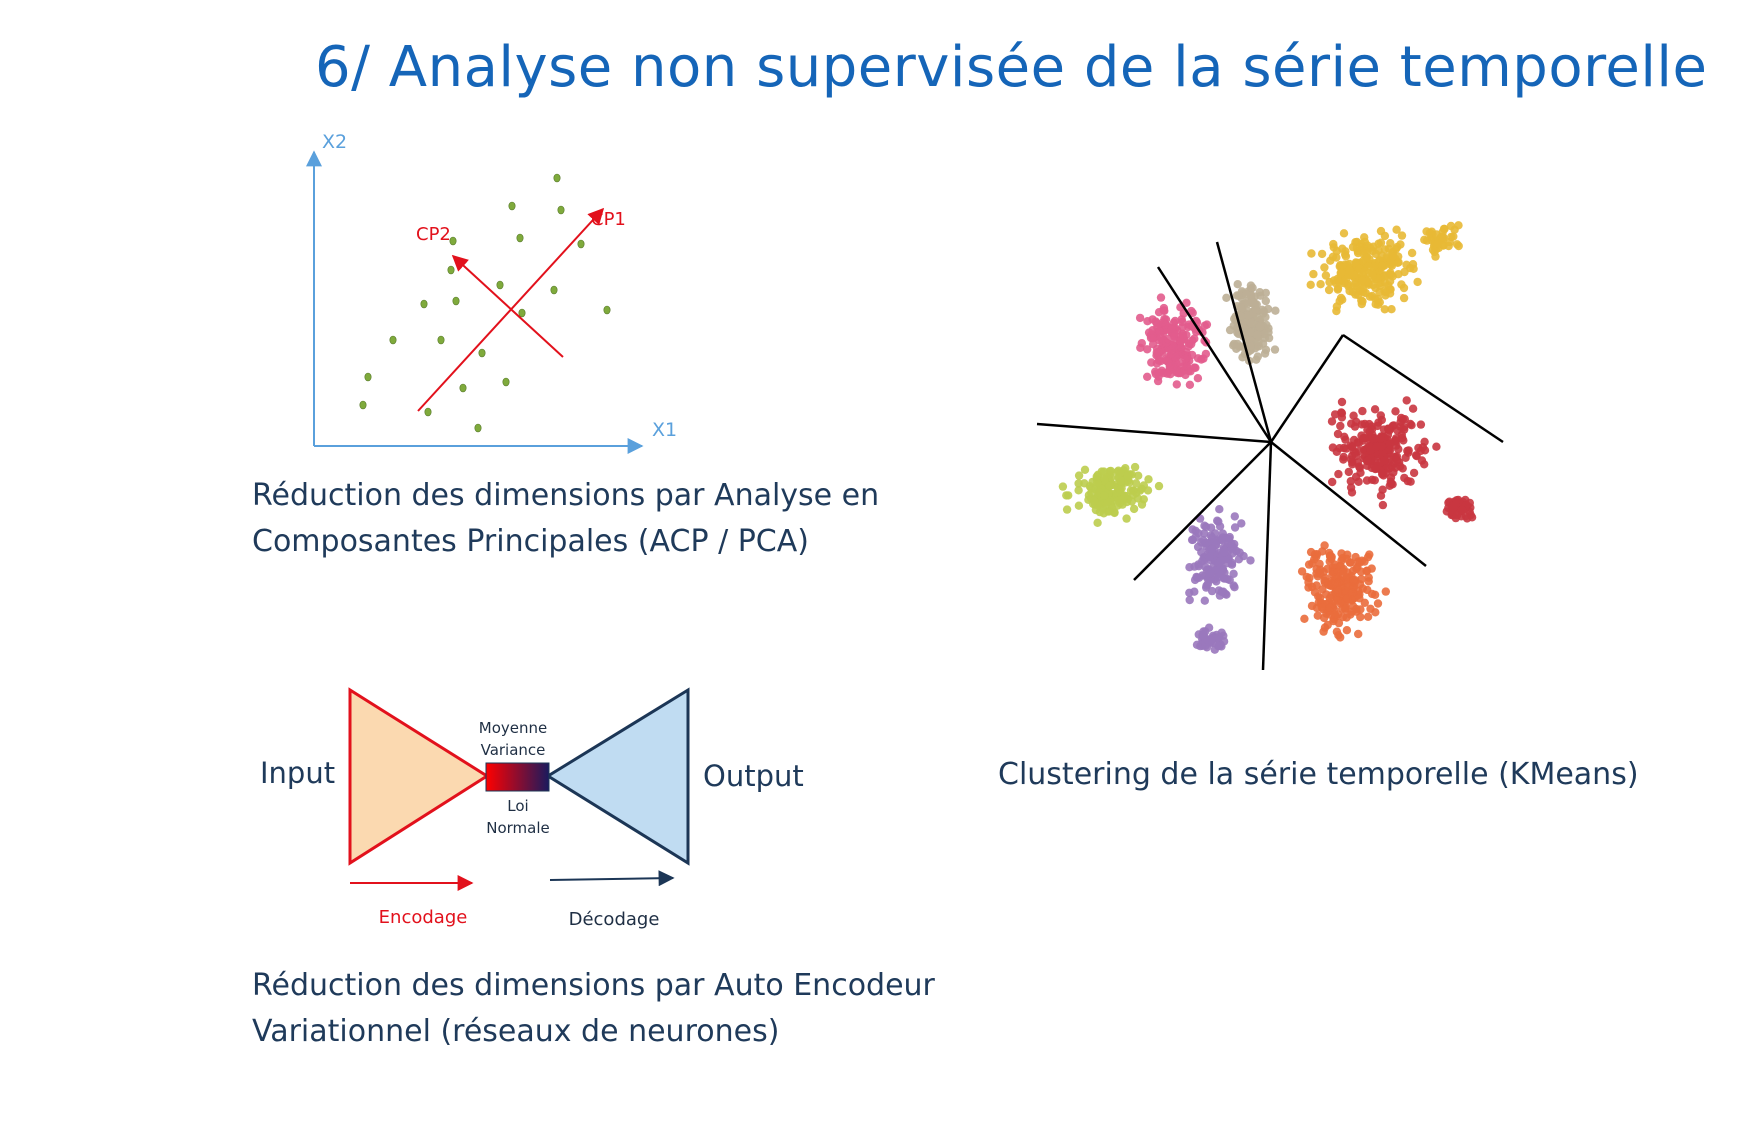  What do you see at coordinates (485, 303) in the screenshot?
I see `pca-points` at bounding box center [485, 303].